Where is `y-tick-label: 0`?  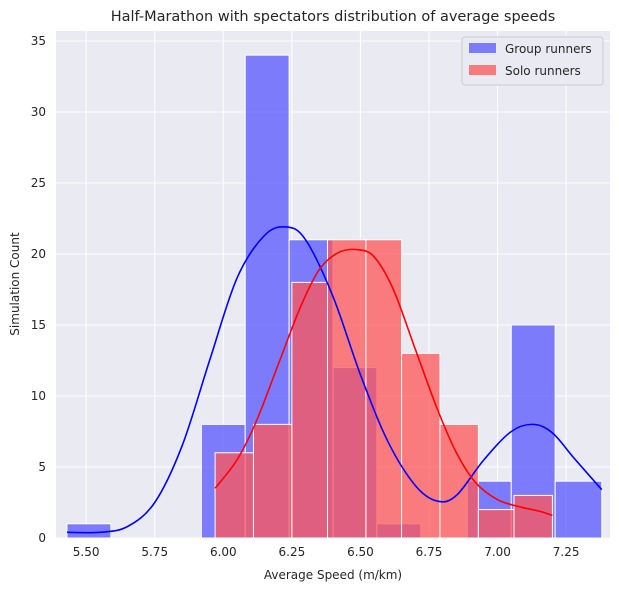 y-tick-label: 0 is located at coordinates (42, 538).